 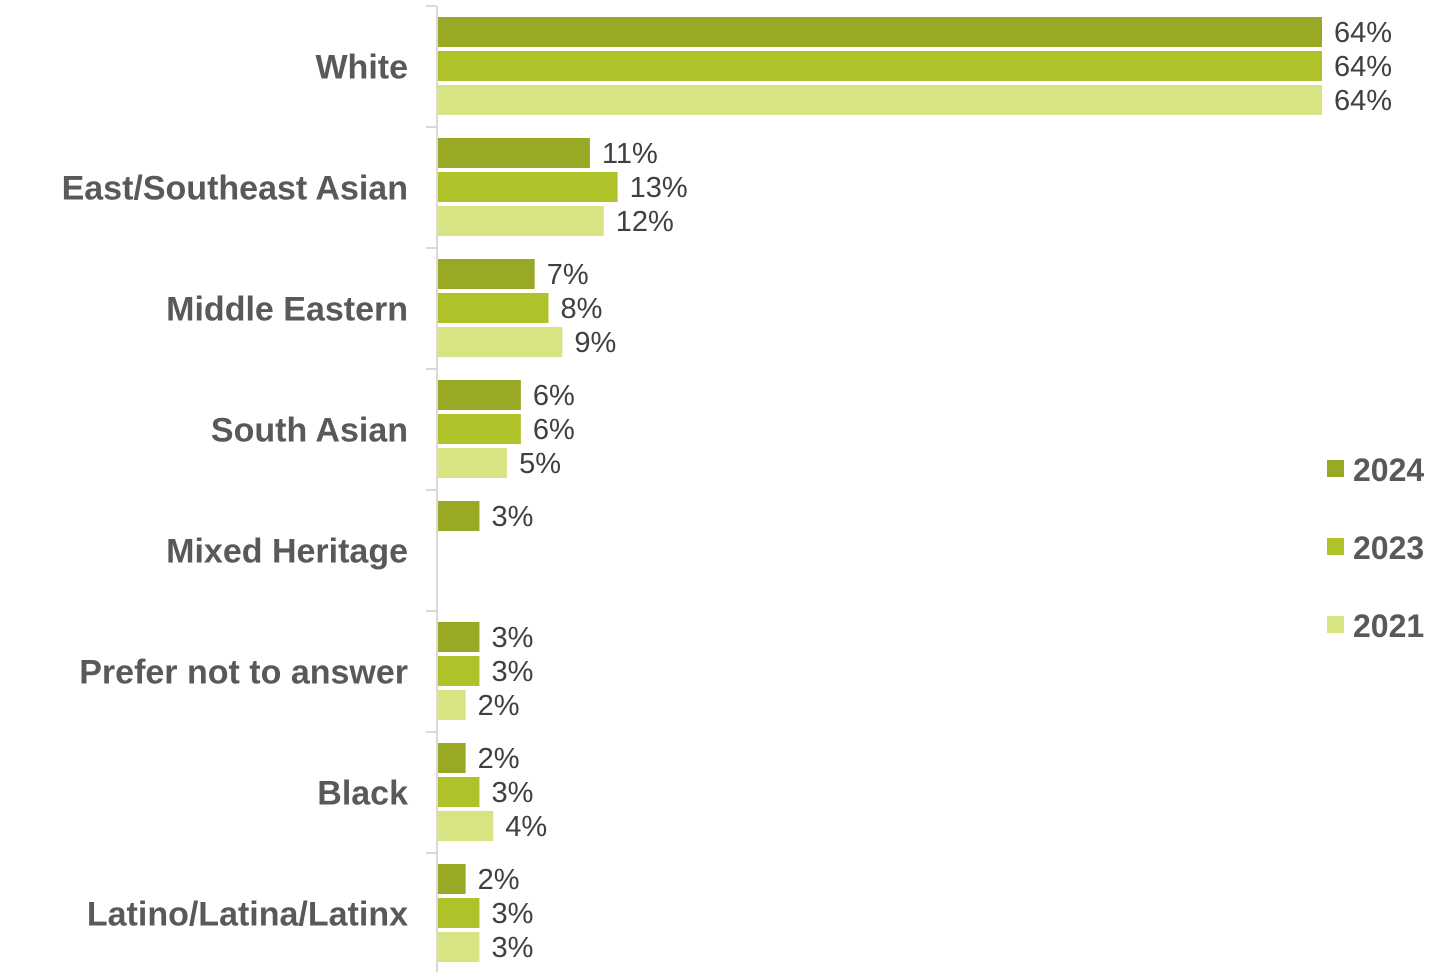 I want to click on bar-east-southeast-asian-2023, so click(x=528, y=187).